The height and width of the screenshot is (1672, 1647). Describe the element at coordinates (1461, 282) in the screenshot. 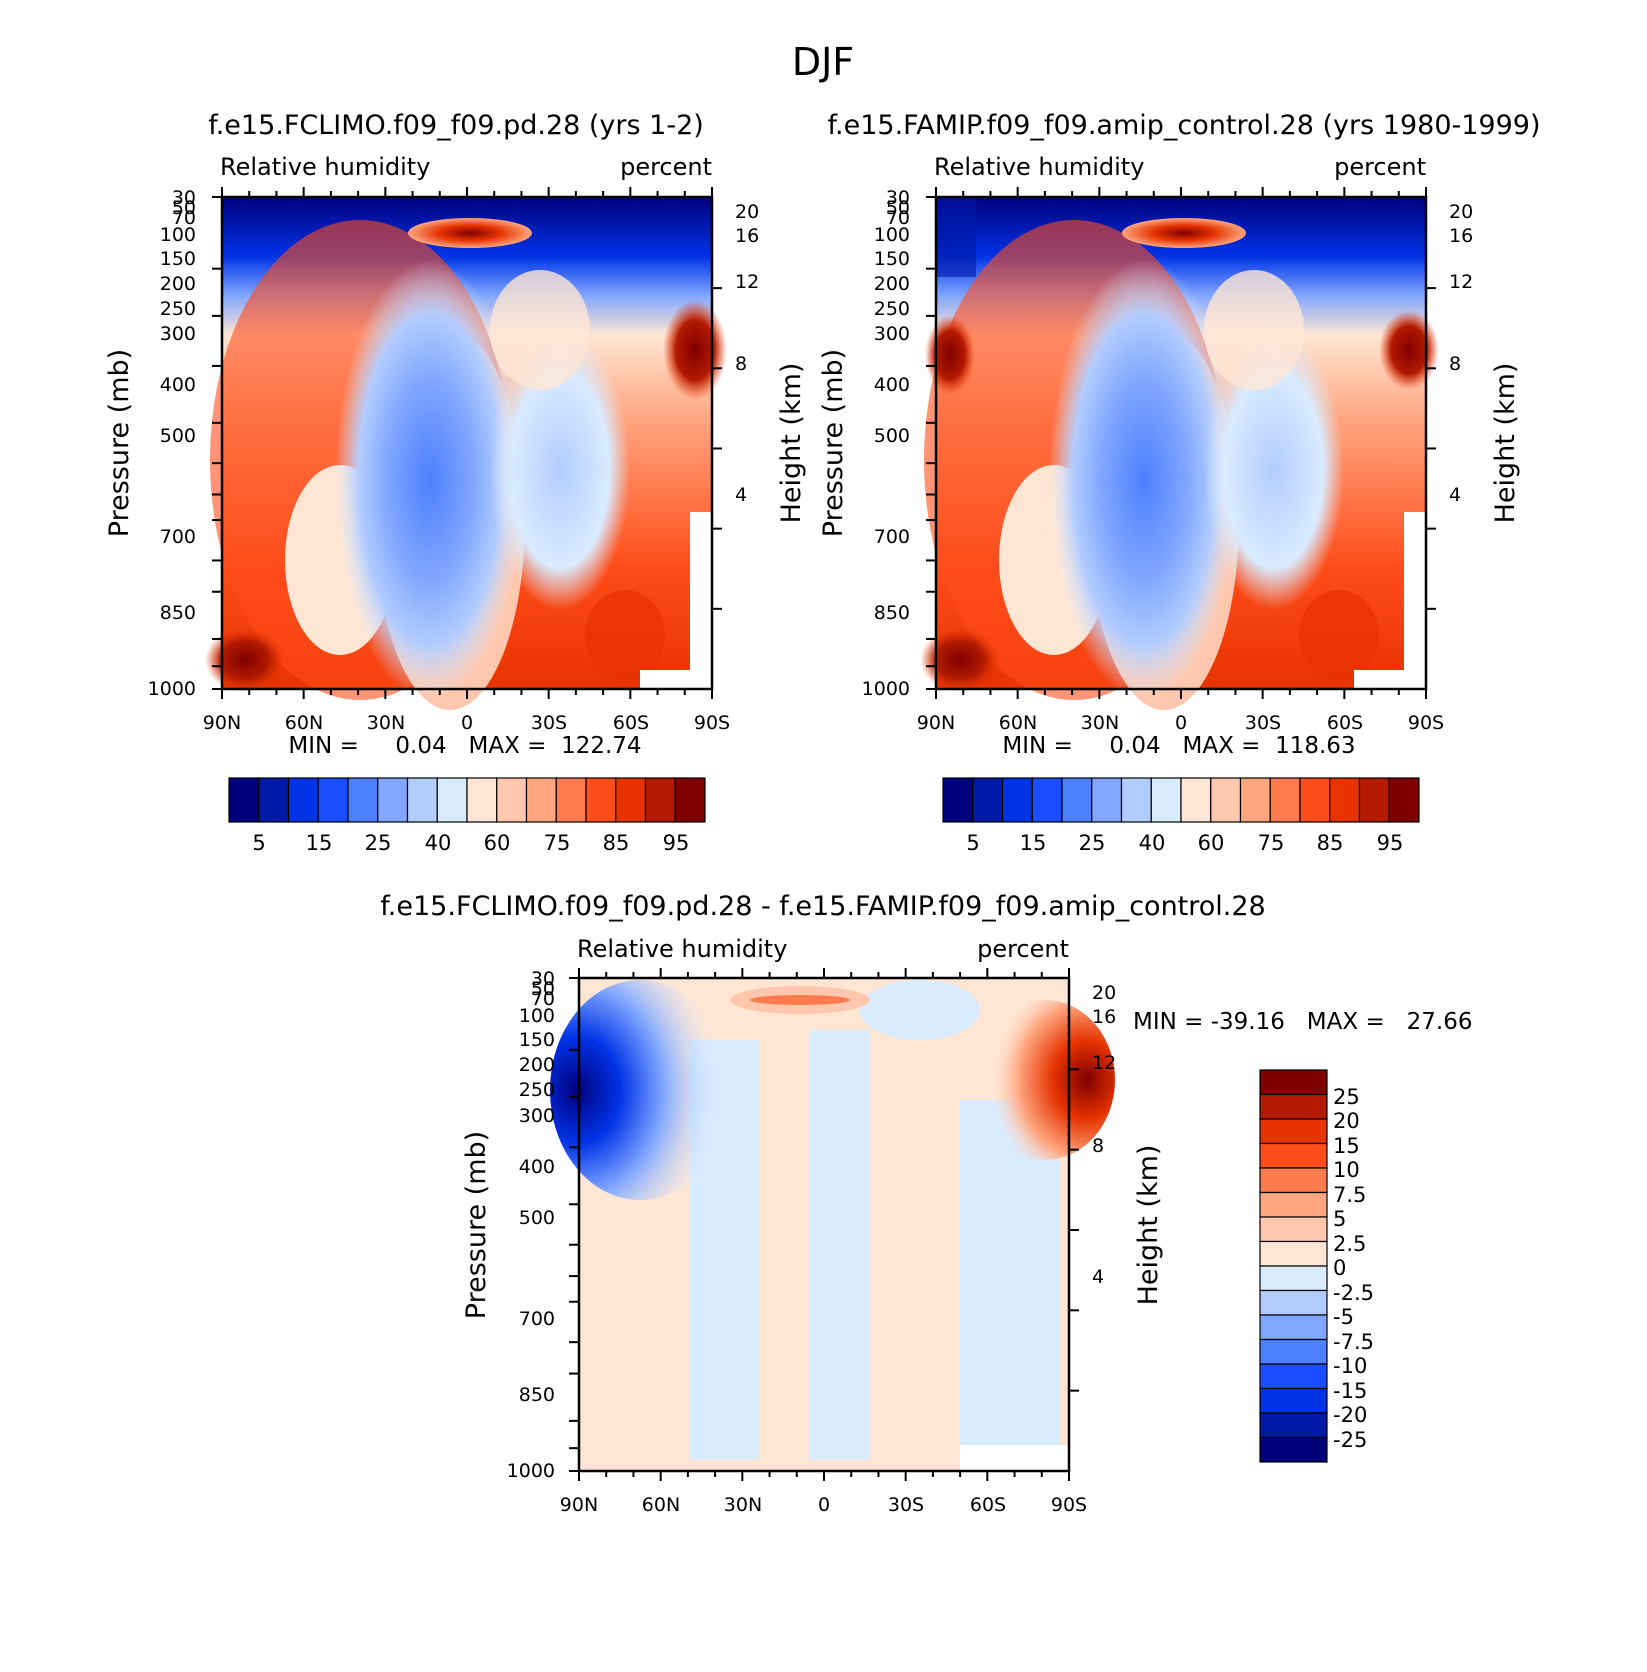

I see `panel-2-height-tick: 12` at that location.